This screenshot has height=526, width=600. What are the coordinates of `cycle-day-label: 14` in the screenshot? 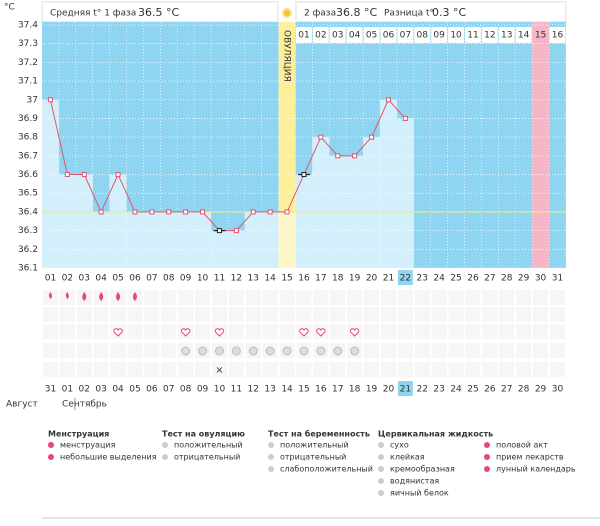 It's located at (524, 36).